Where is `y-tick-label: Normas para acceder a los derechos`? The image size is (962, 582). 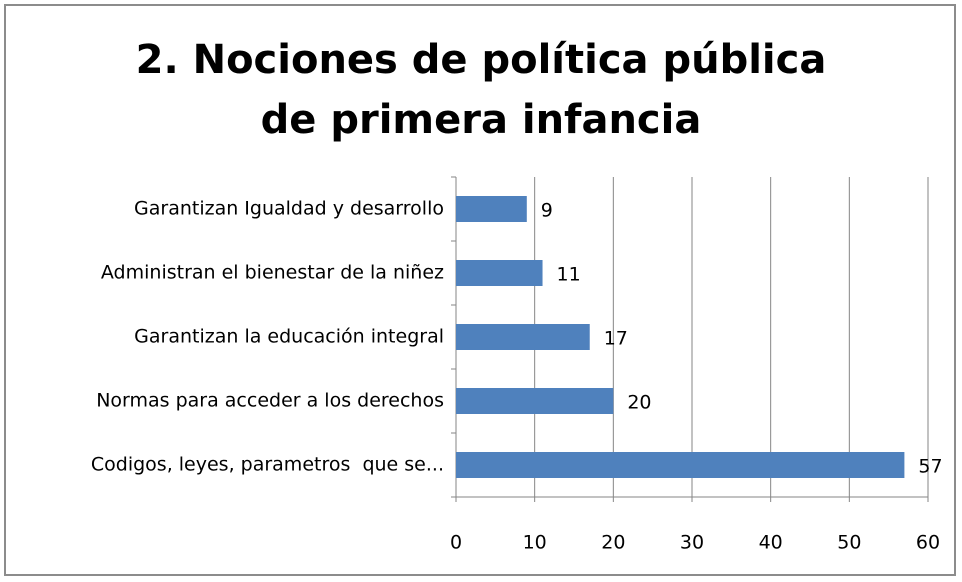
y-tick-label: Normas para acceder a los derechos is located at coordinates (270, 401).